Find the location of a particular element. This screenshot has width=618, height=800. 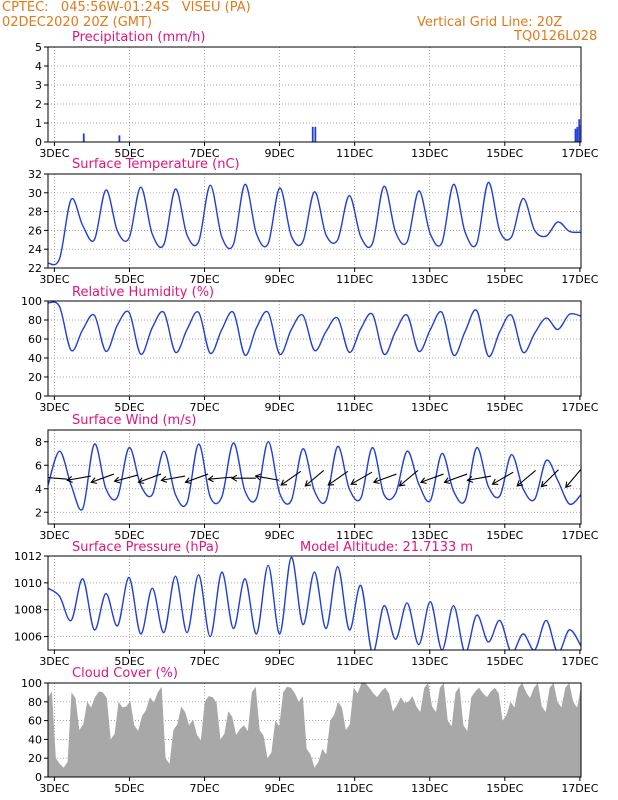

panel-title: Surface Pressure (hPa) is located at coordinates (145, 547).